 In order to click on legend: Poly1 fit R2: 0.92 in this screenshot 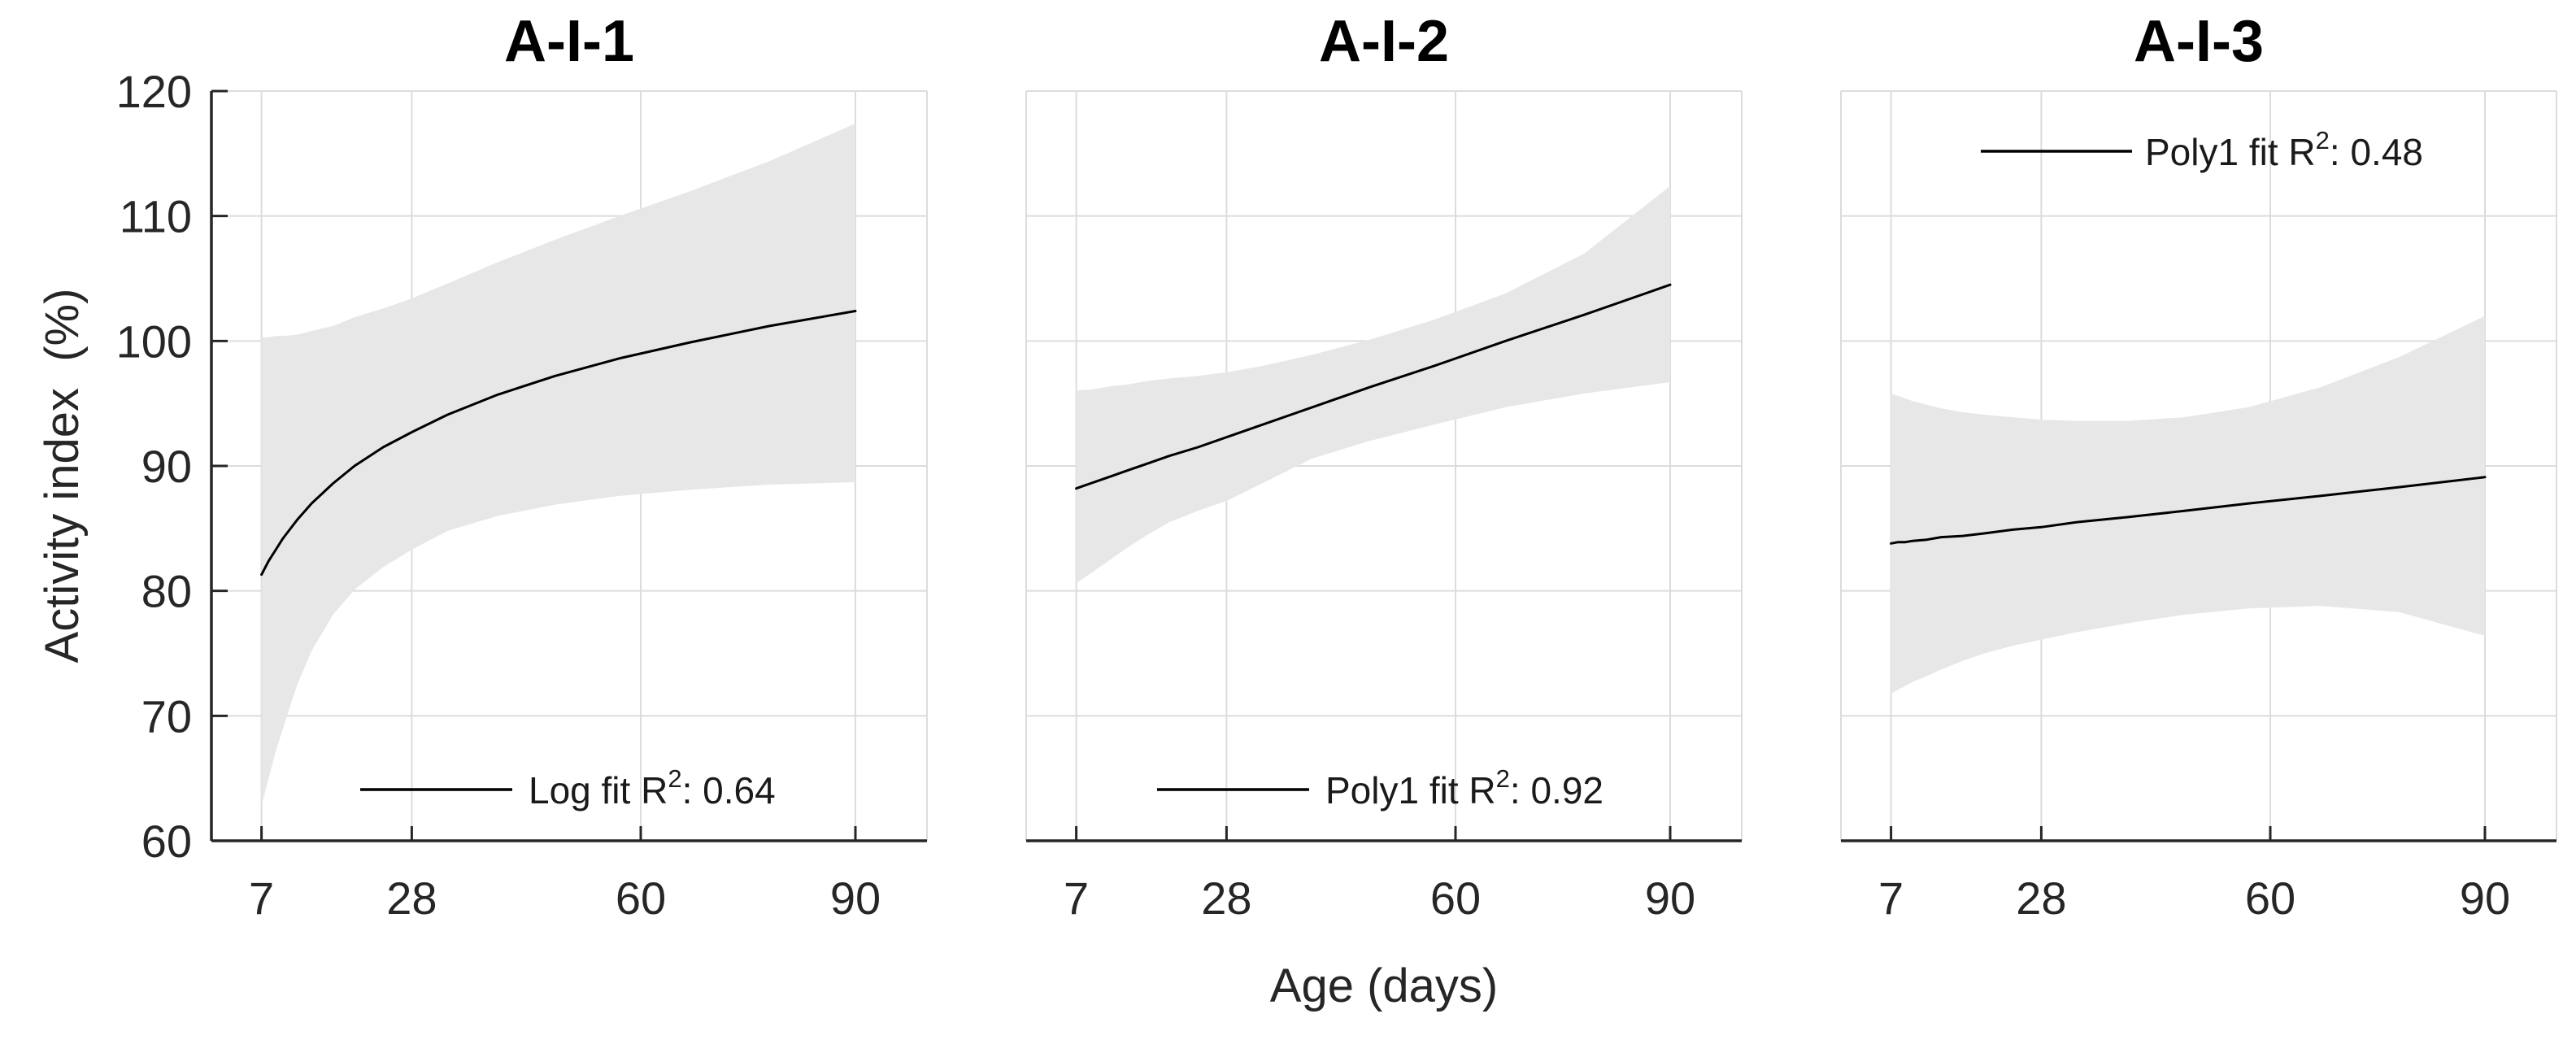, I will do `click(1380, 788)`.